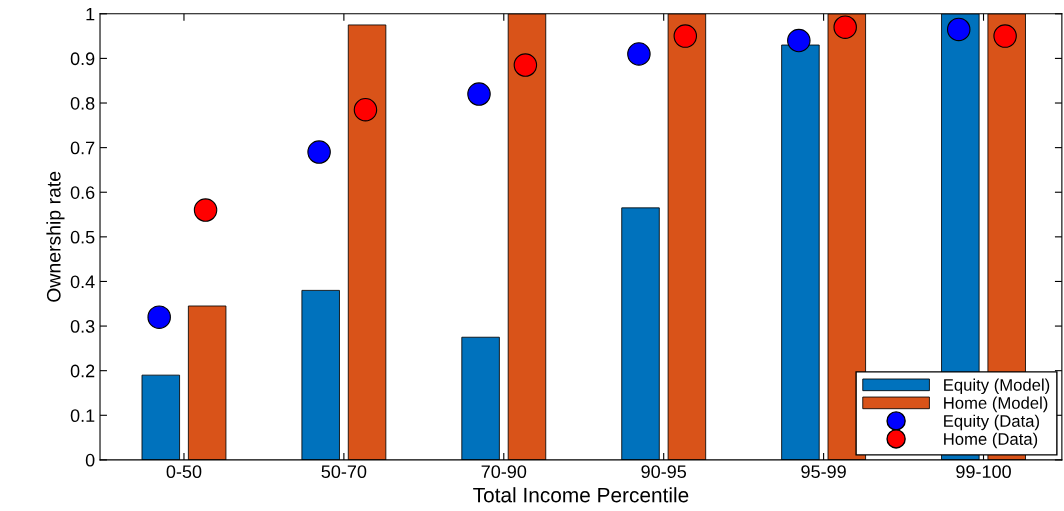 This screenshot has width=1064, height=511. What do you see at coordinates (55, 236) in the screenshot?
I see `y-axis-title: Ownership rate` at bounding box center [55, 236].